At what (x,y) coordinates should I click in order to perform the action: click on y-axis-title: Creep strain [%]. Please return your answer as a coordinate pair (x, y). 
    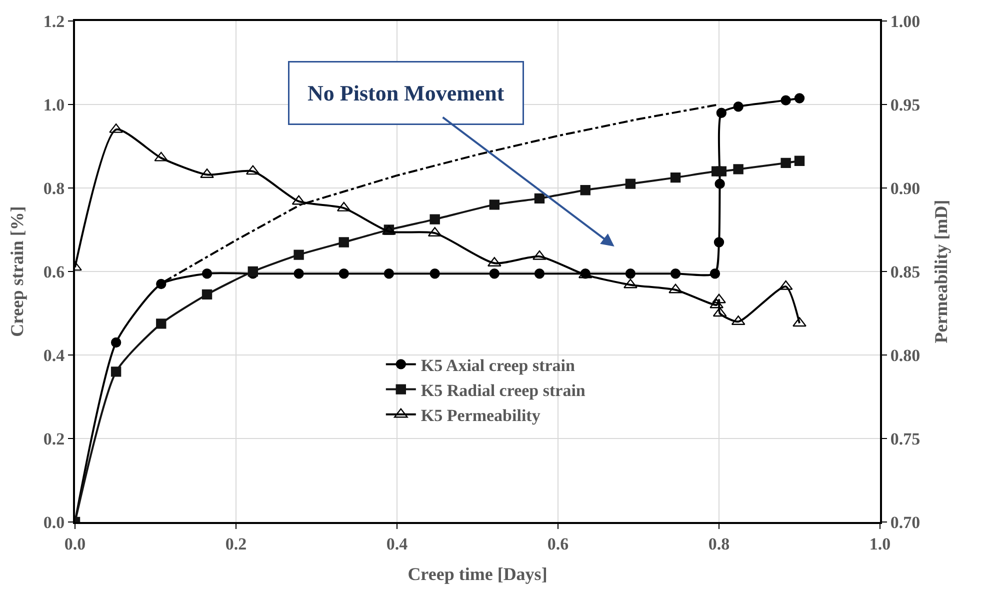
    Looking at the image, I should click on (17, 271).